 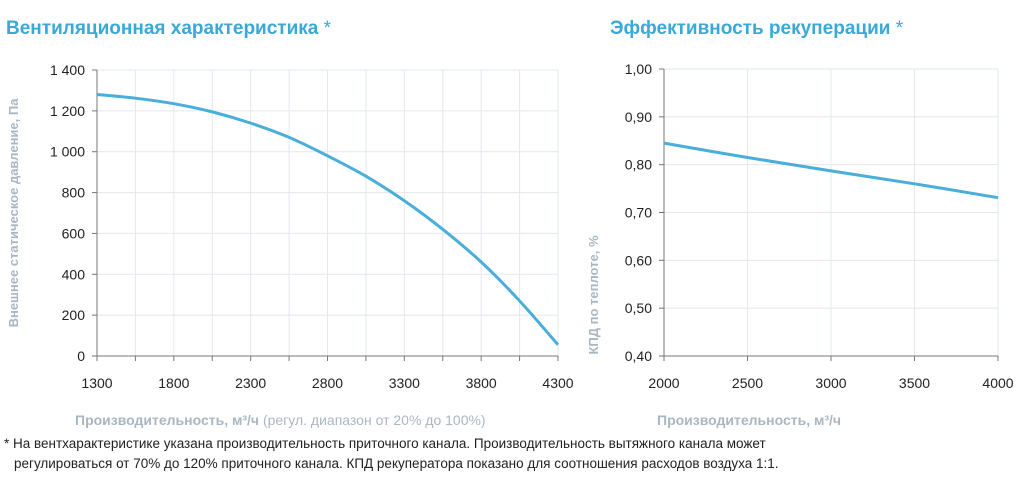 I want to click on y-tick-label: 1 200, so click(x=67, y=111).